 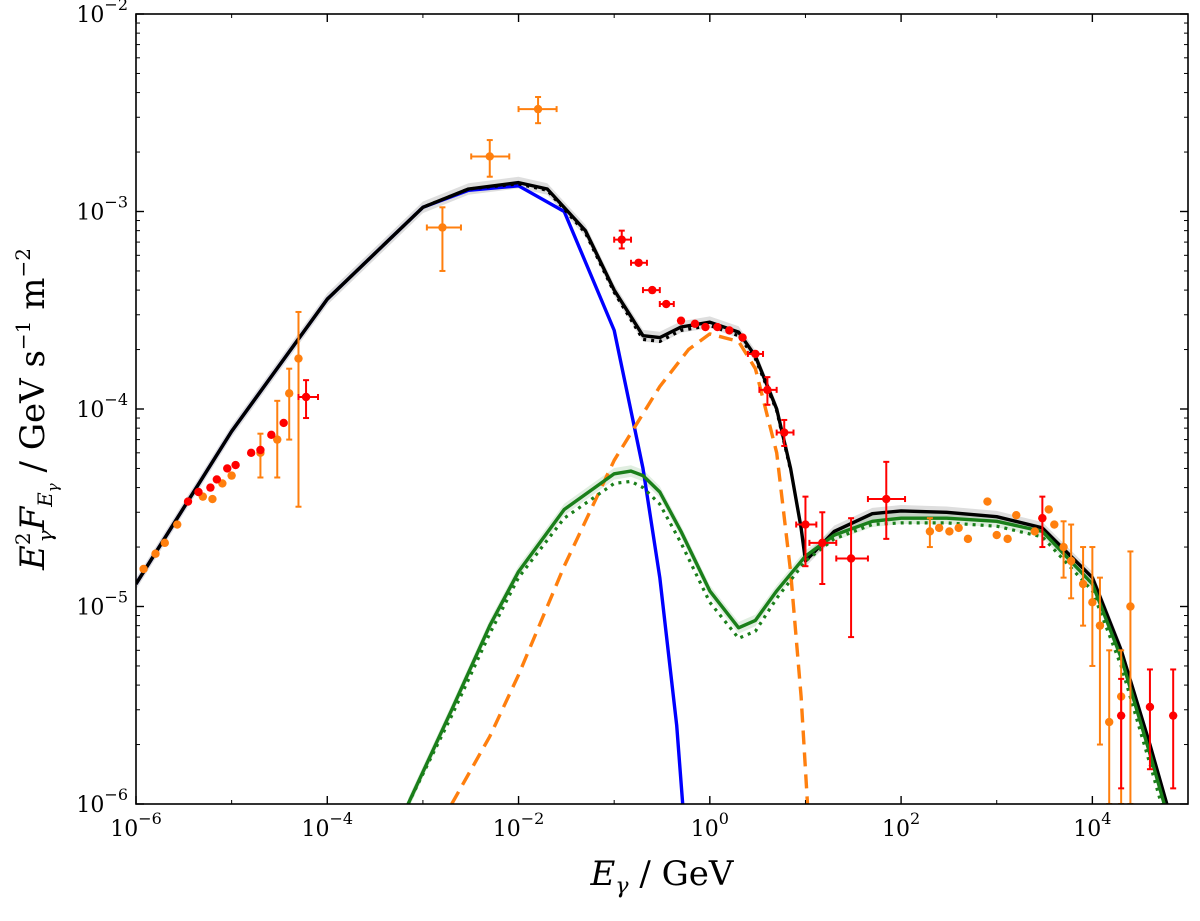 I want to click on y-tick-label: 10⁻², so click(x=102, y=14).